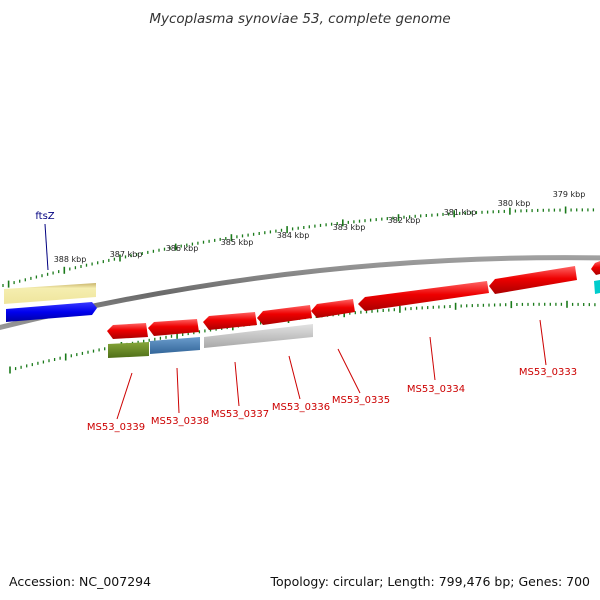  Describe the element at coordinates (182, 248) in the screenshot. I see `kbp-label-386: 386 kbp` at that location.